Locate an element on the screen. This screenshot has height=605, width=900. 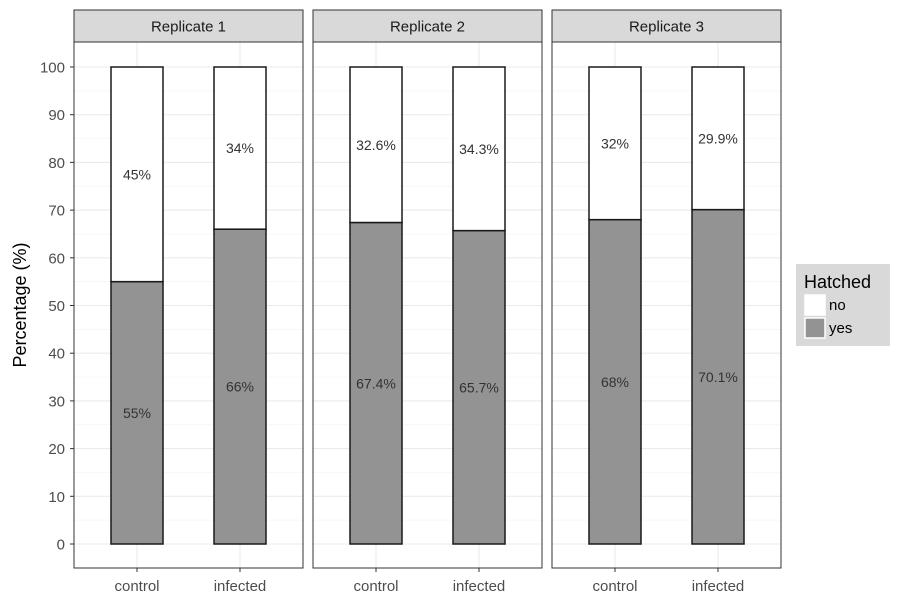
bar-data-label: 34.3% is located at coordinates (479, 149).